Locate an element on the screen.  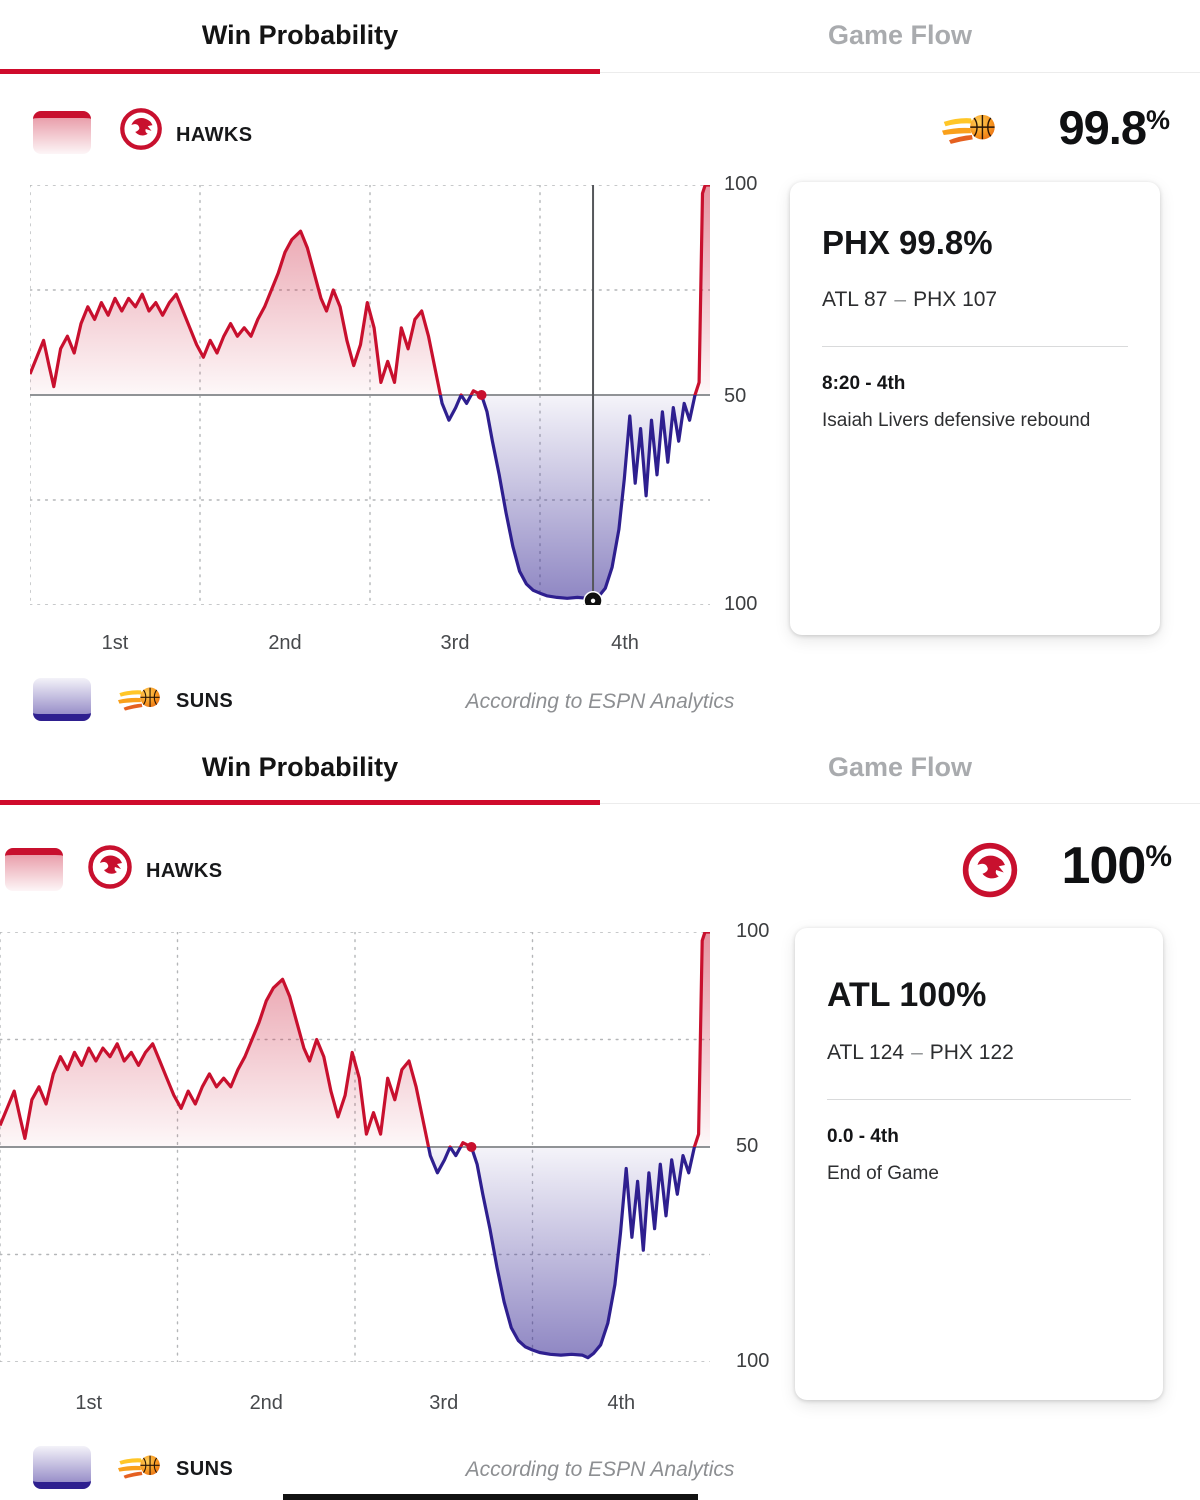
tooltip-score-home: PHX 122 is located at coordinates (971, 1052).